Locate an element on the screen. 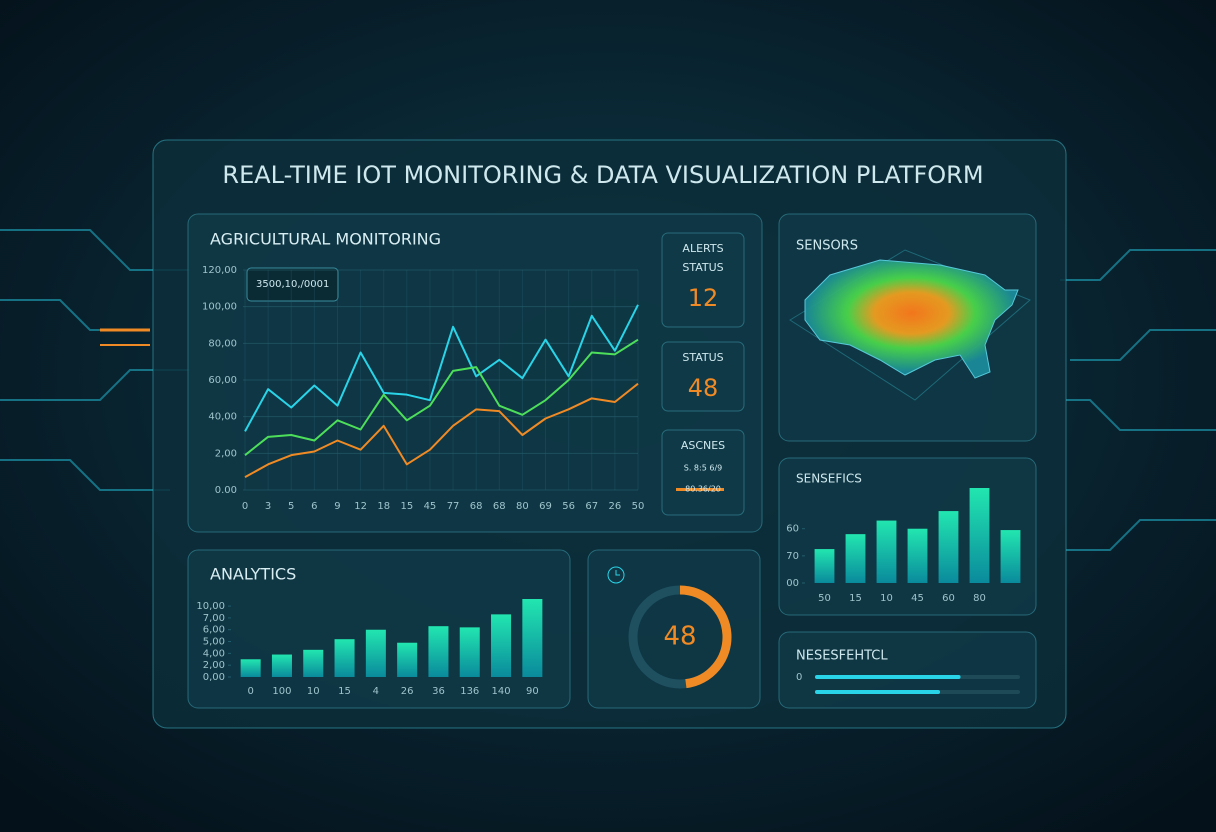  card-label: ASCNES is located at coordinates (703, 445).